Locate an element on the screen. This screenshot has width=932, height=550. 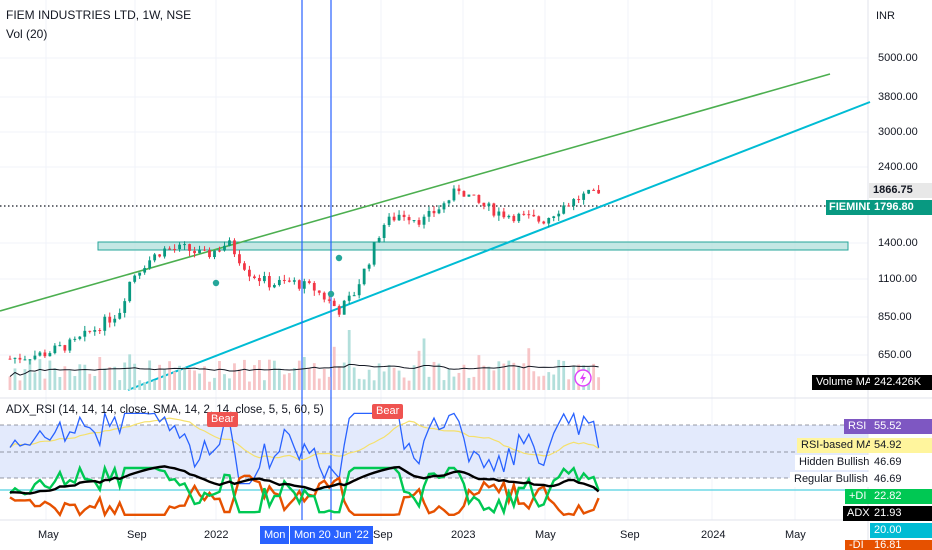
bear-label: Bear is located at coordinates (388, 411).